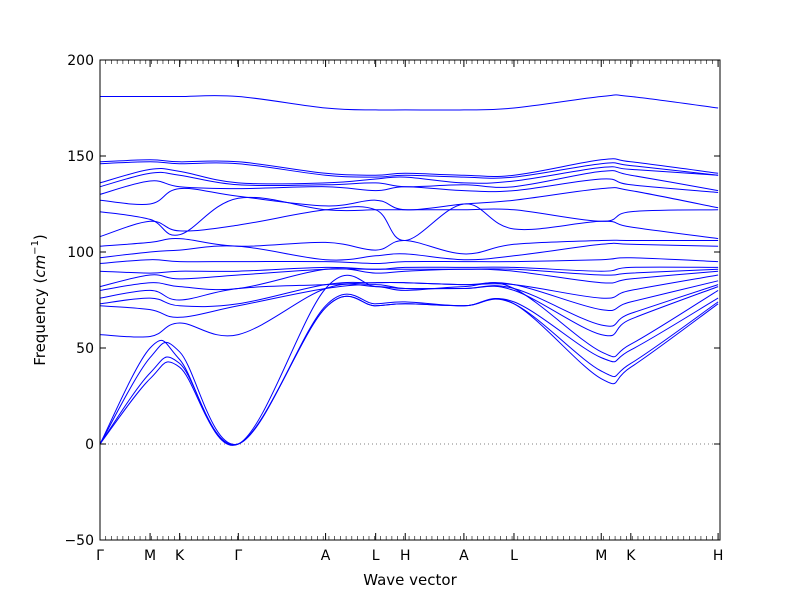 This screenshot has height=600, width=800. What do you see at coordinates (238, 556) in the screenshot?
I see `x-tick-label-4: Γ` at bounding box center [238, 556].